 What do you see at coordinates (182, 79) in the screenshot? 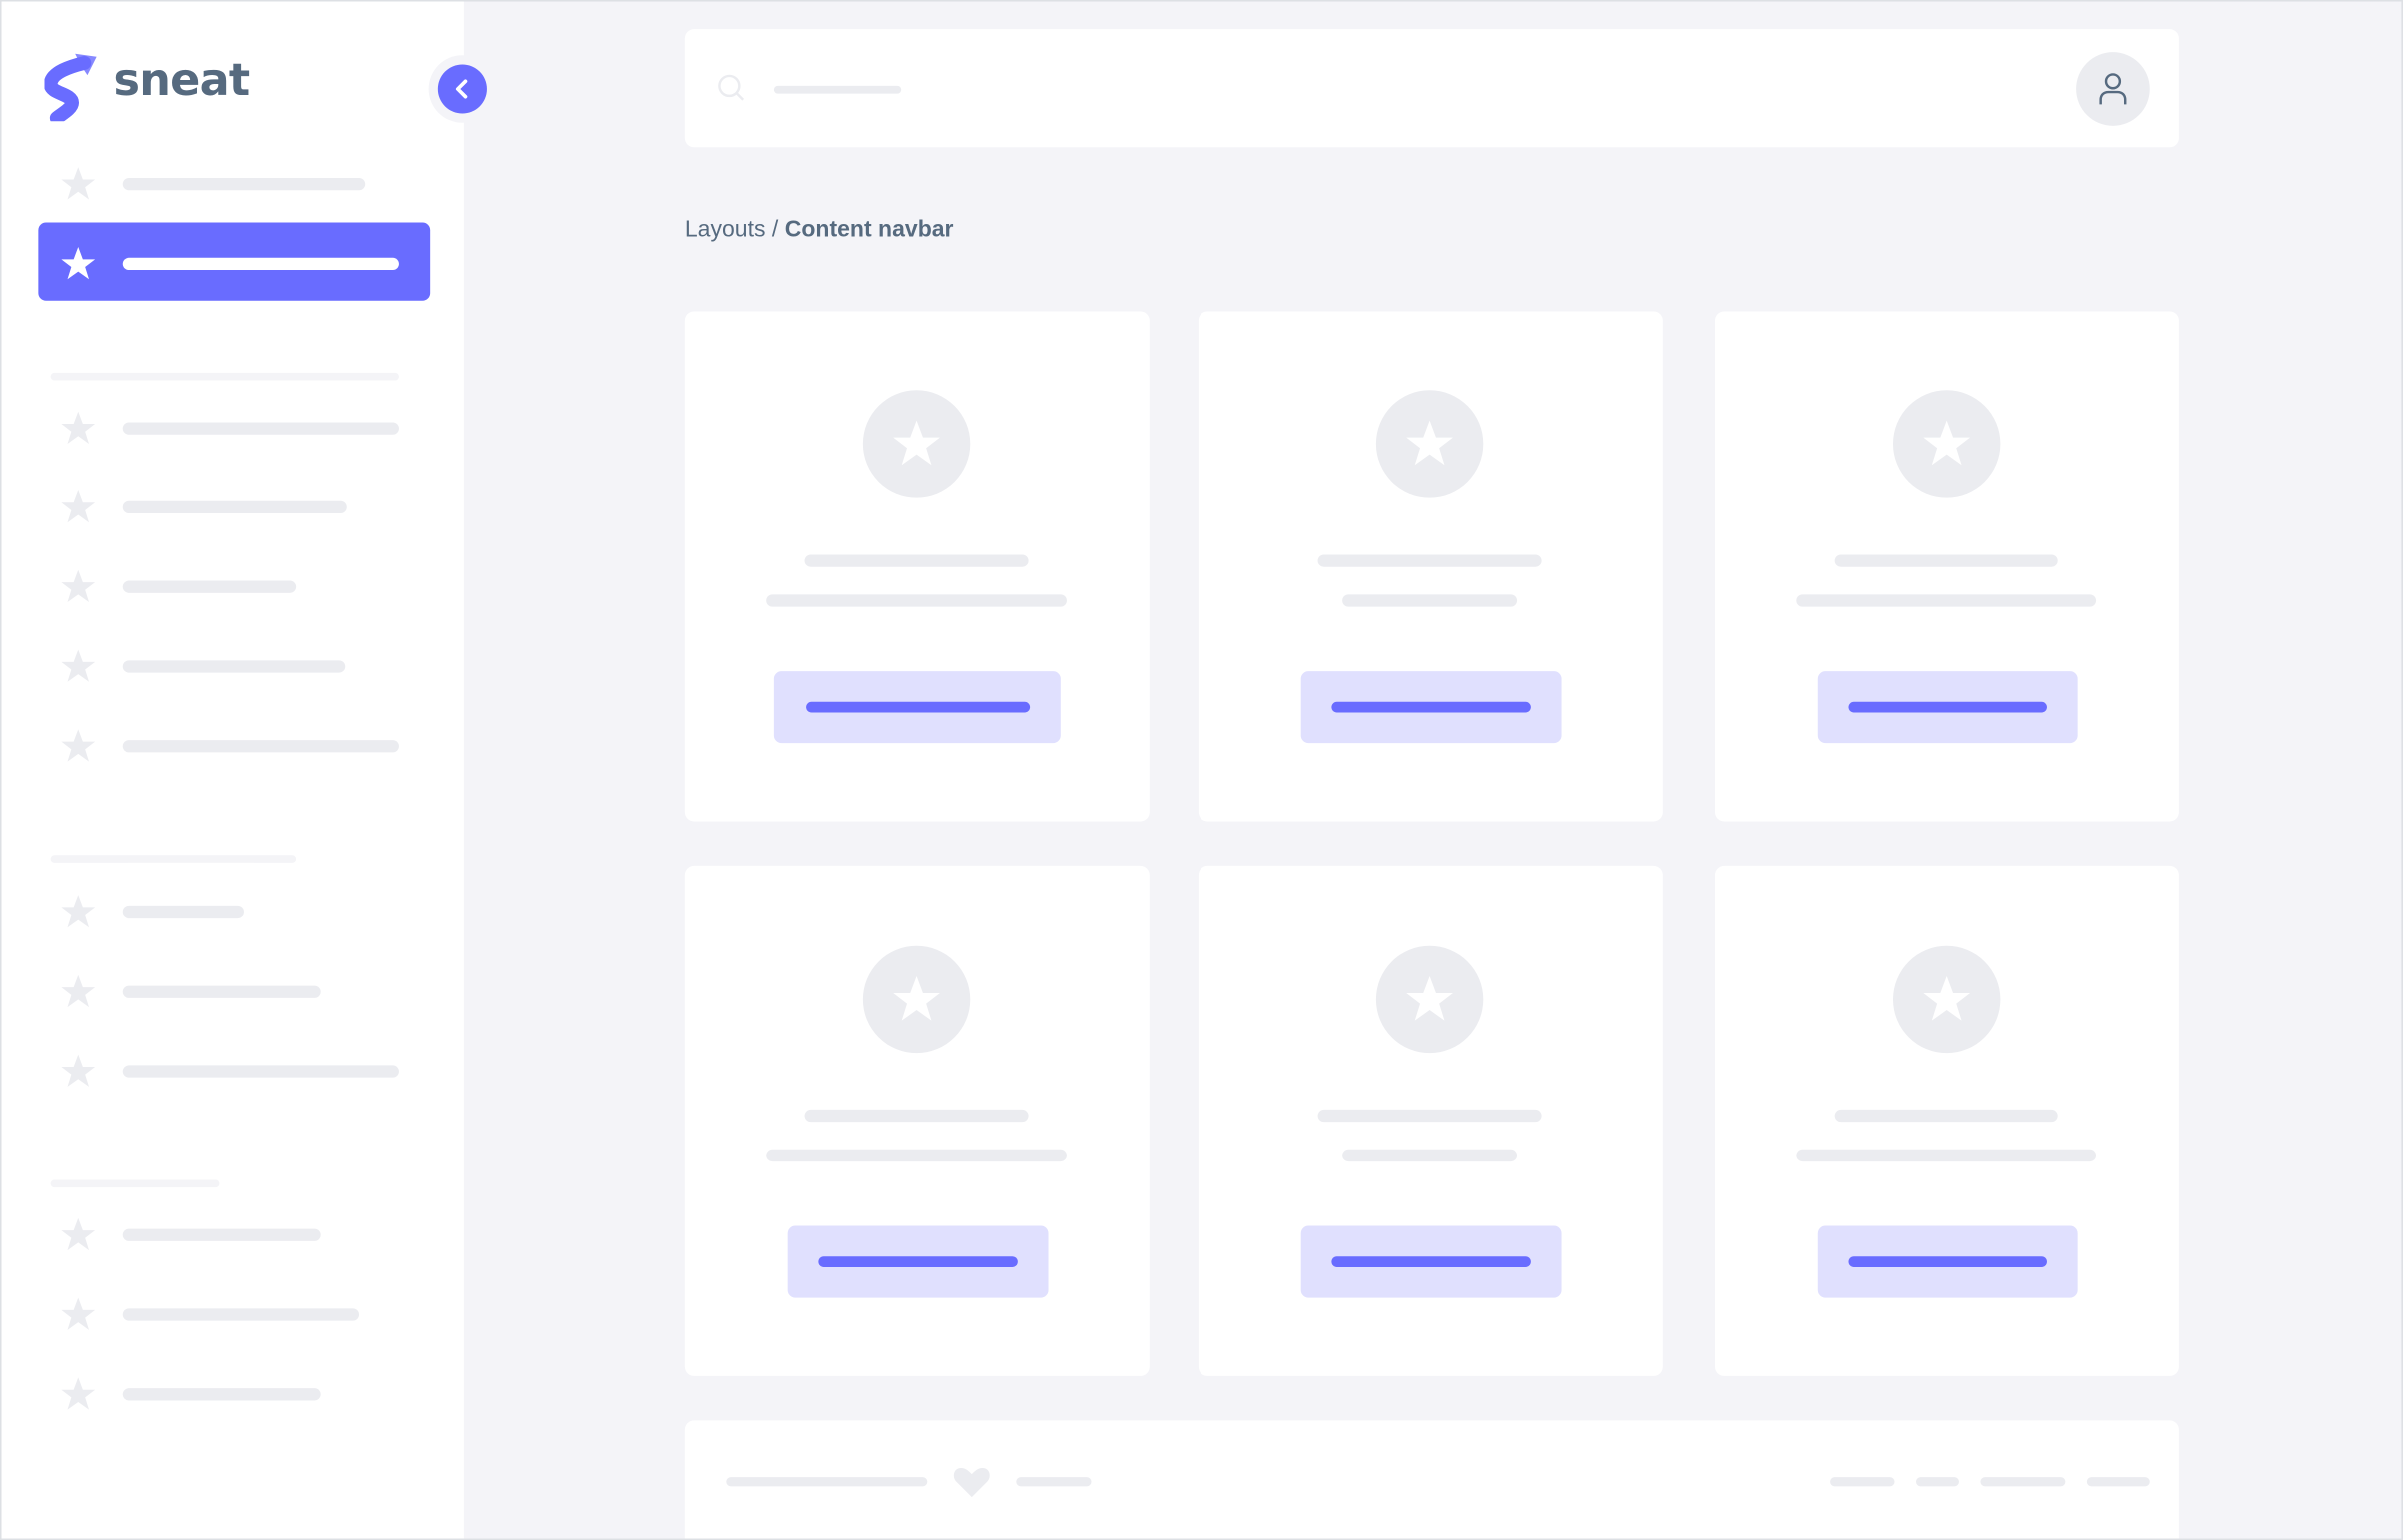
I see `brand-name: sneat` at bounding box center [182, 79].